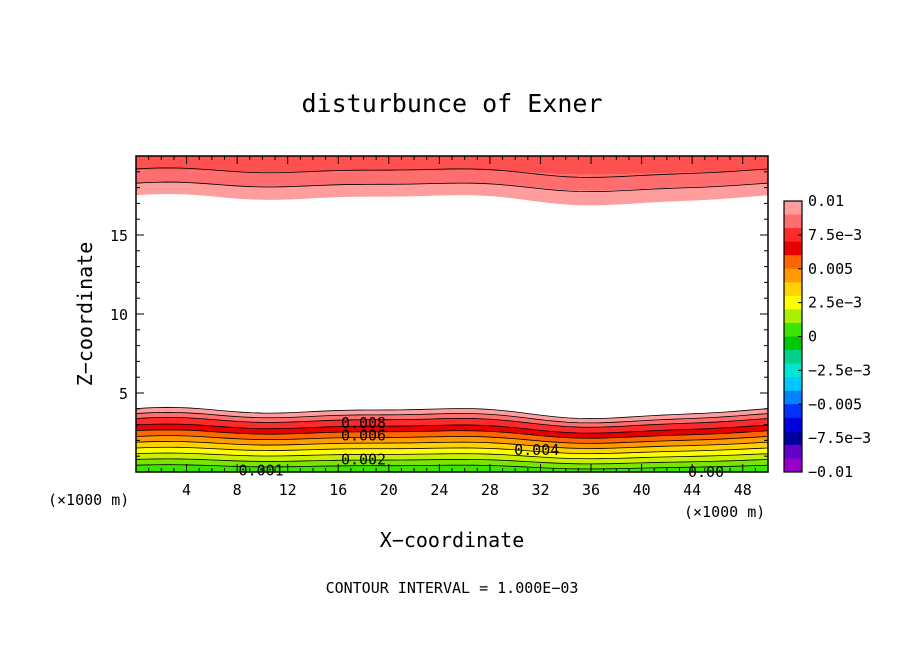  What do you see at coordinates (452, 588) in the screenshot?
I see `contour-interval-note: CONTOUR INTERVAL = 1.000E−03` at bounding box center [452, 588].